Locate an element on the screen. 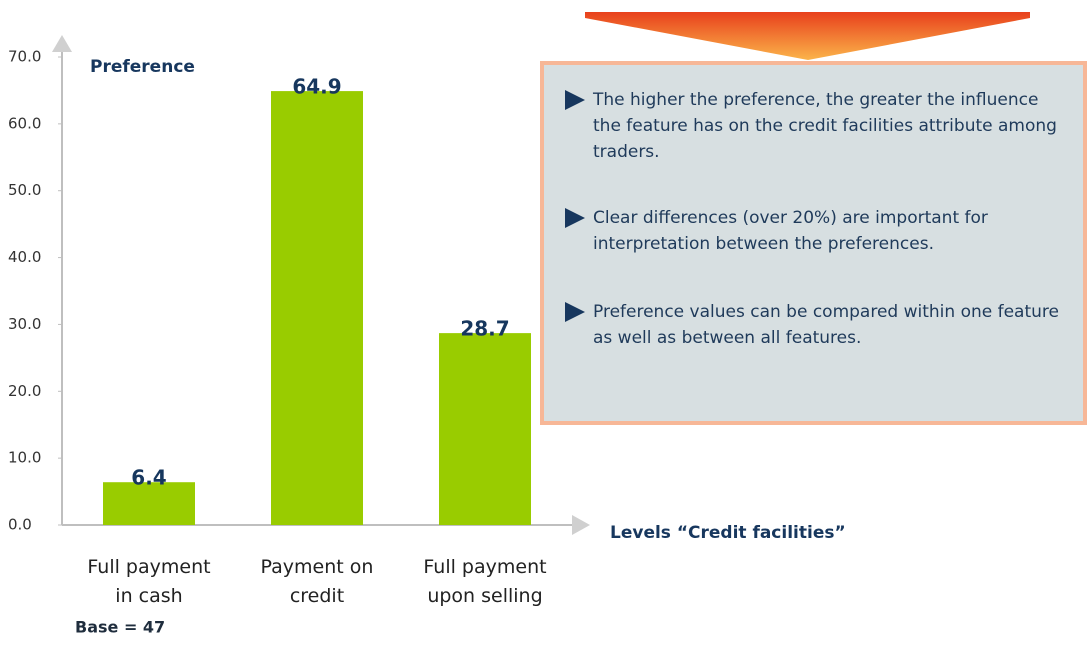 The width and height of the screenshot is (1087, 657). x-axis-title: Levels “Credit facilities” is located at coordinates (728, 533).